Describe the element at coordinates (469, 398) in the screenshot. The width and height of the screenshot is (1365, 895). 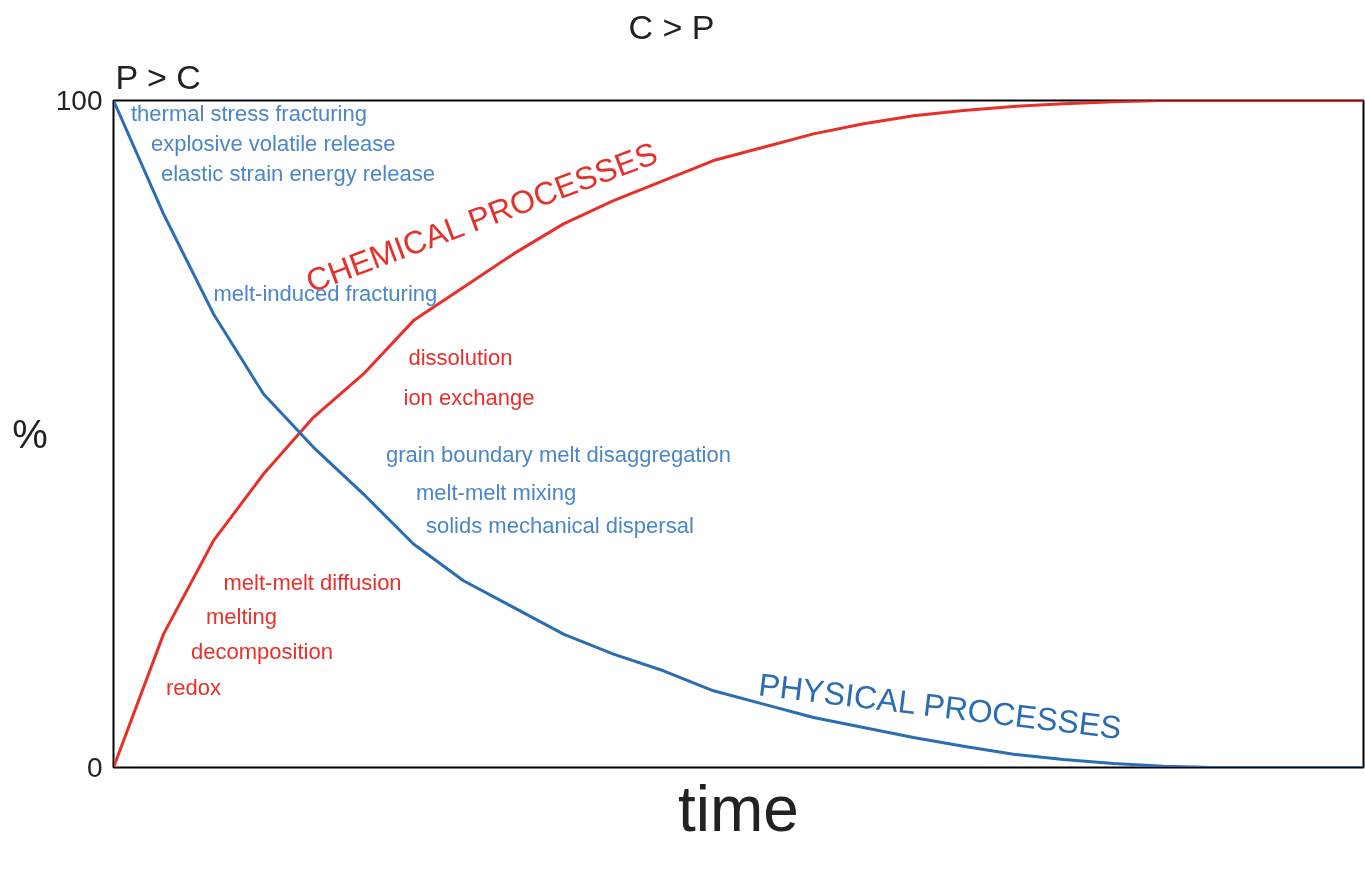
I see `annotation: ion exchange` at that location.